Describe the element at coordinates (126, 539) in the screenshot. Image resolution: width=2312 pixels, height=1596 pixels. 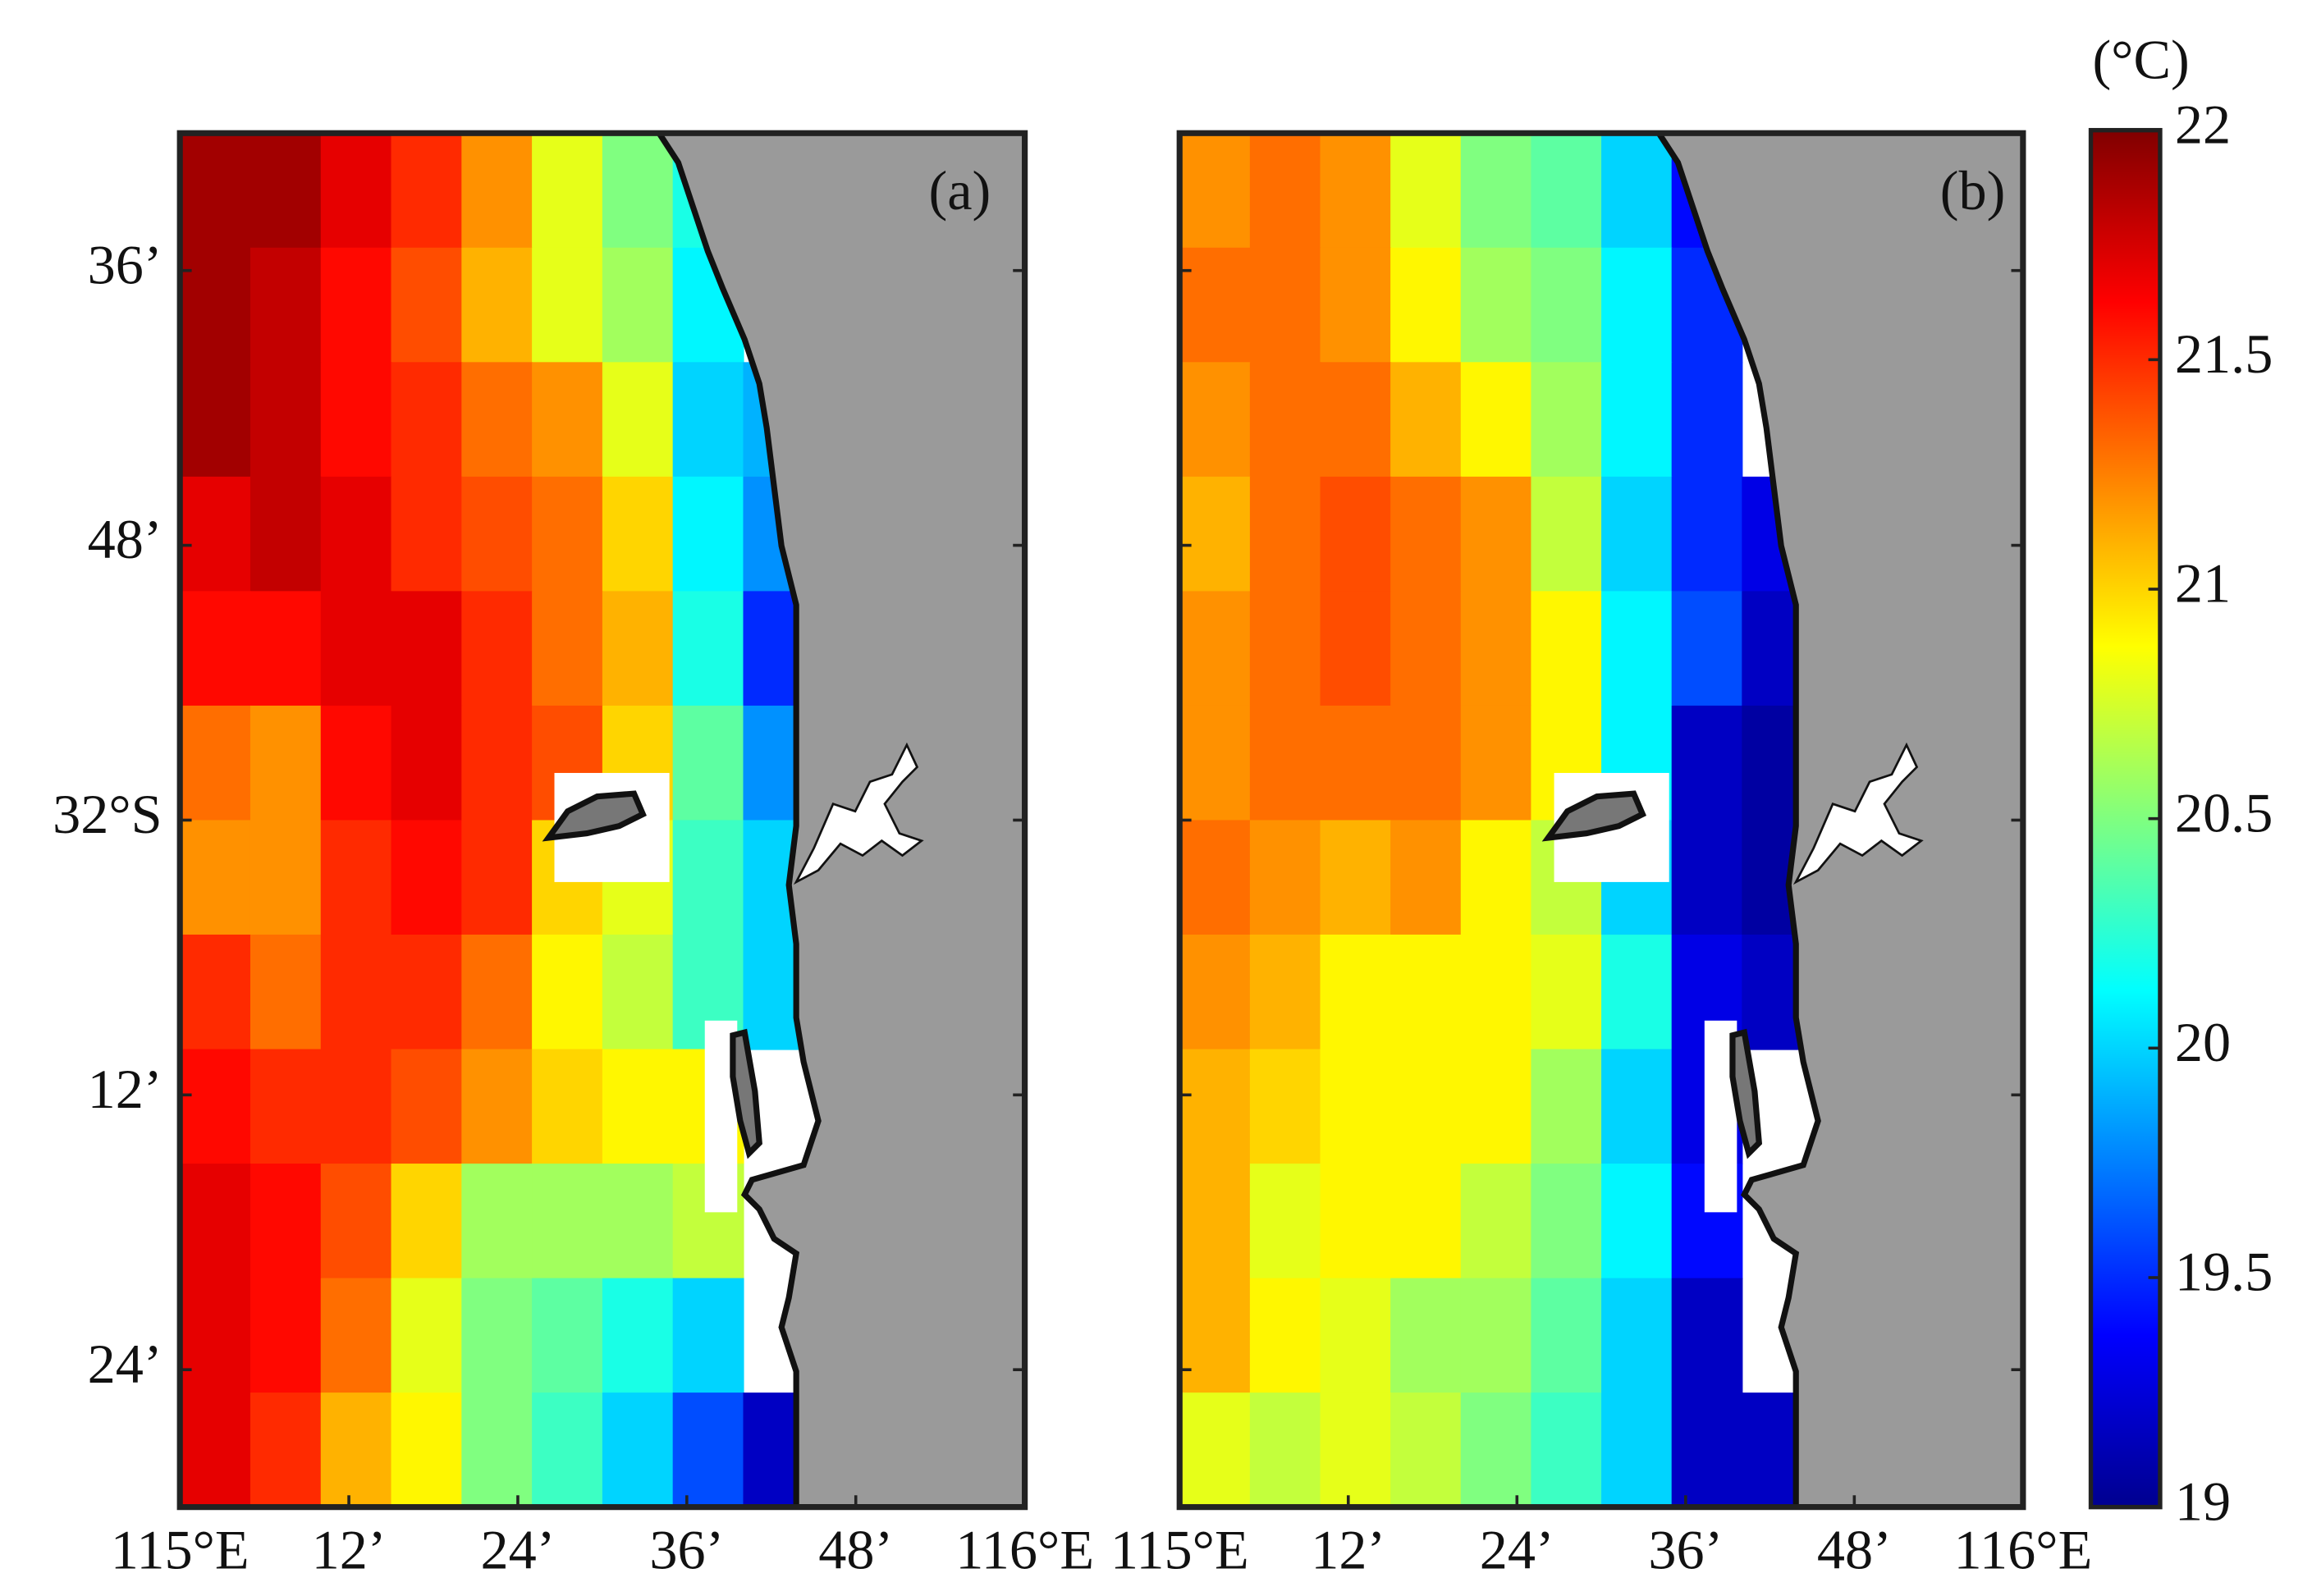
I see `y-tick-label: 48’` at that location.